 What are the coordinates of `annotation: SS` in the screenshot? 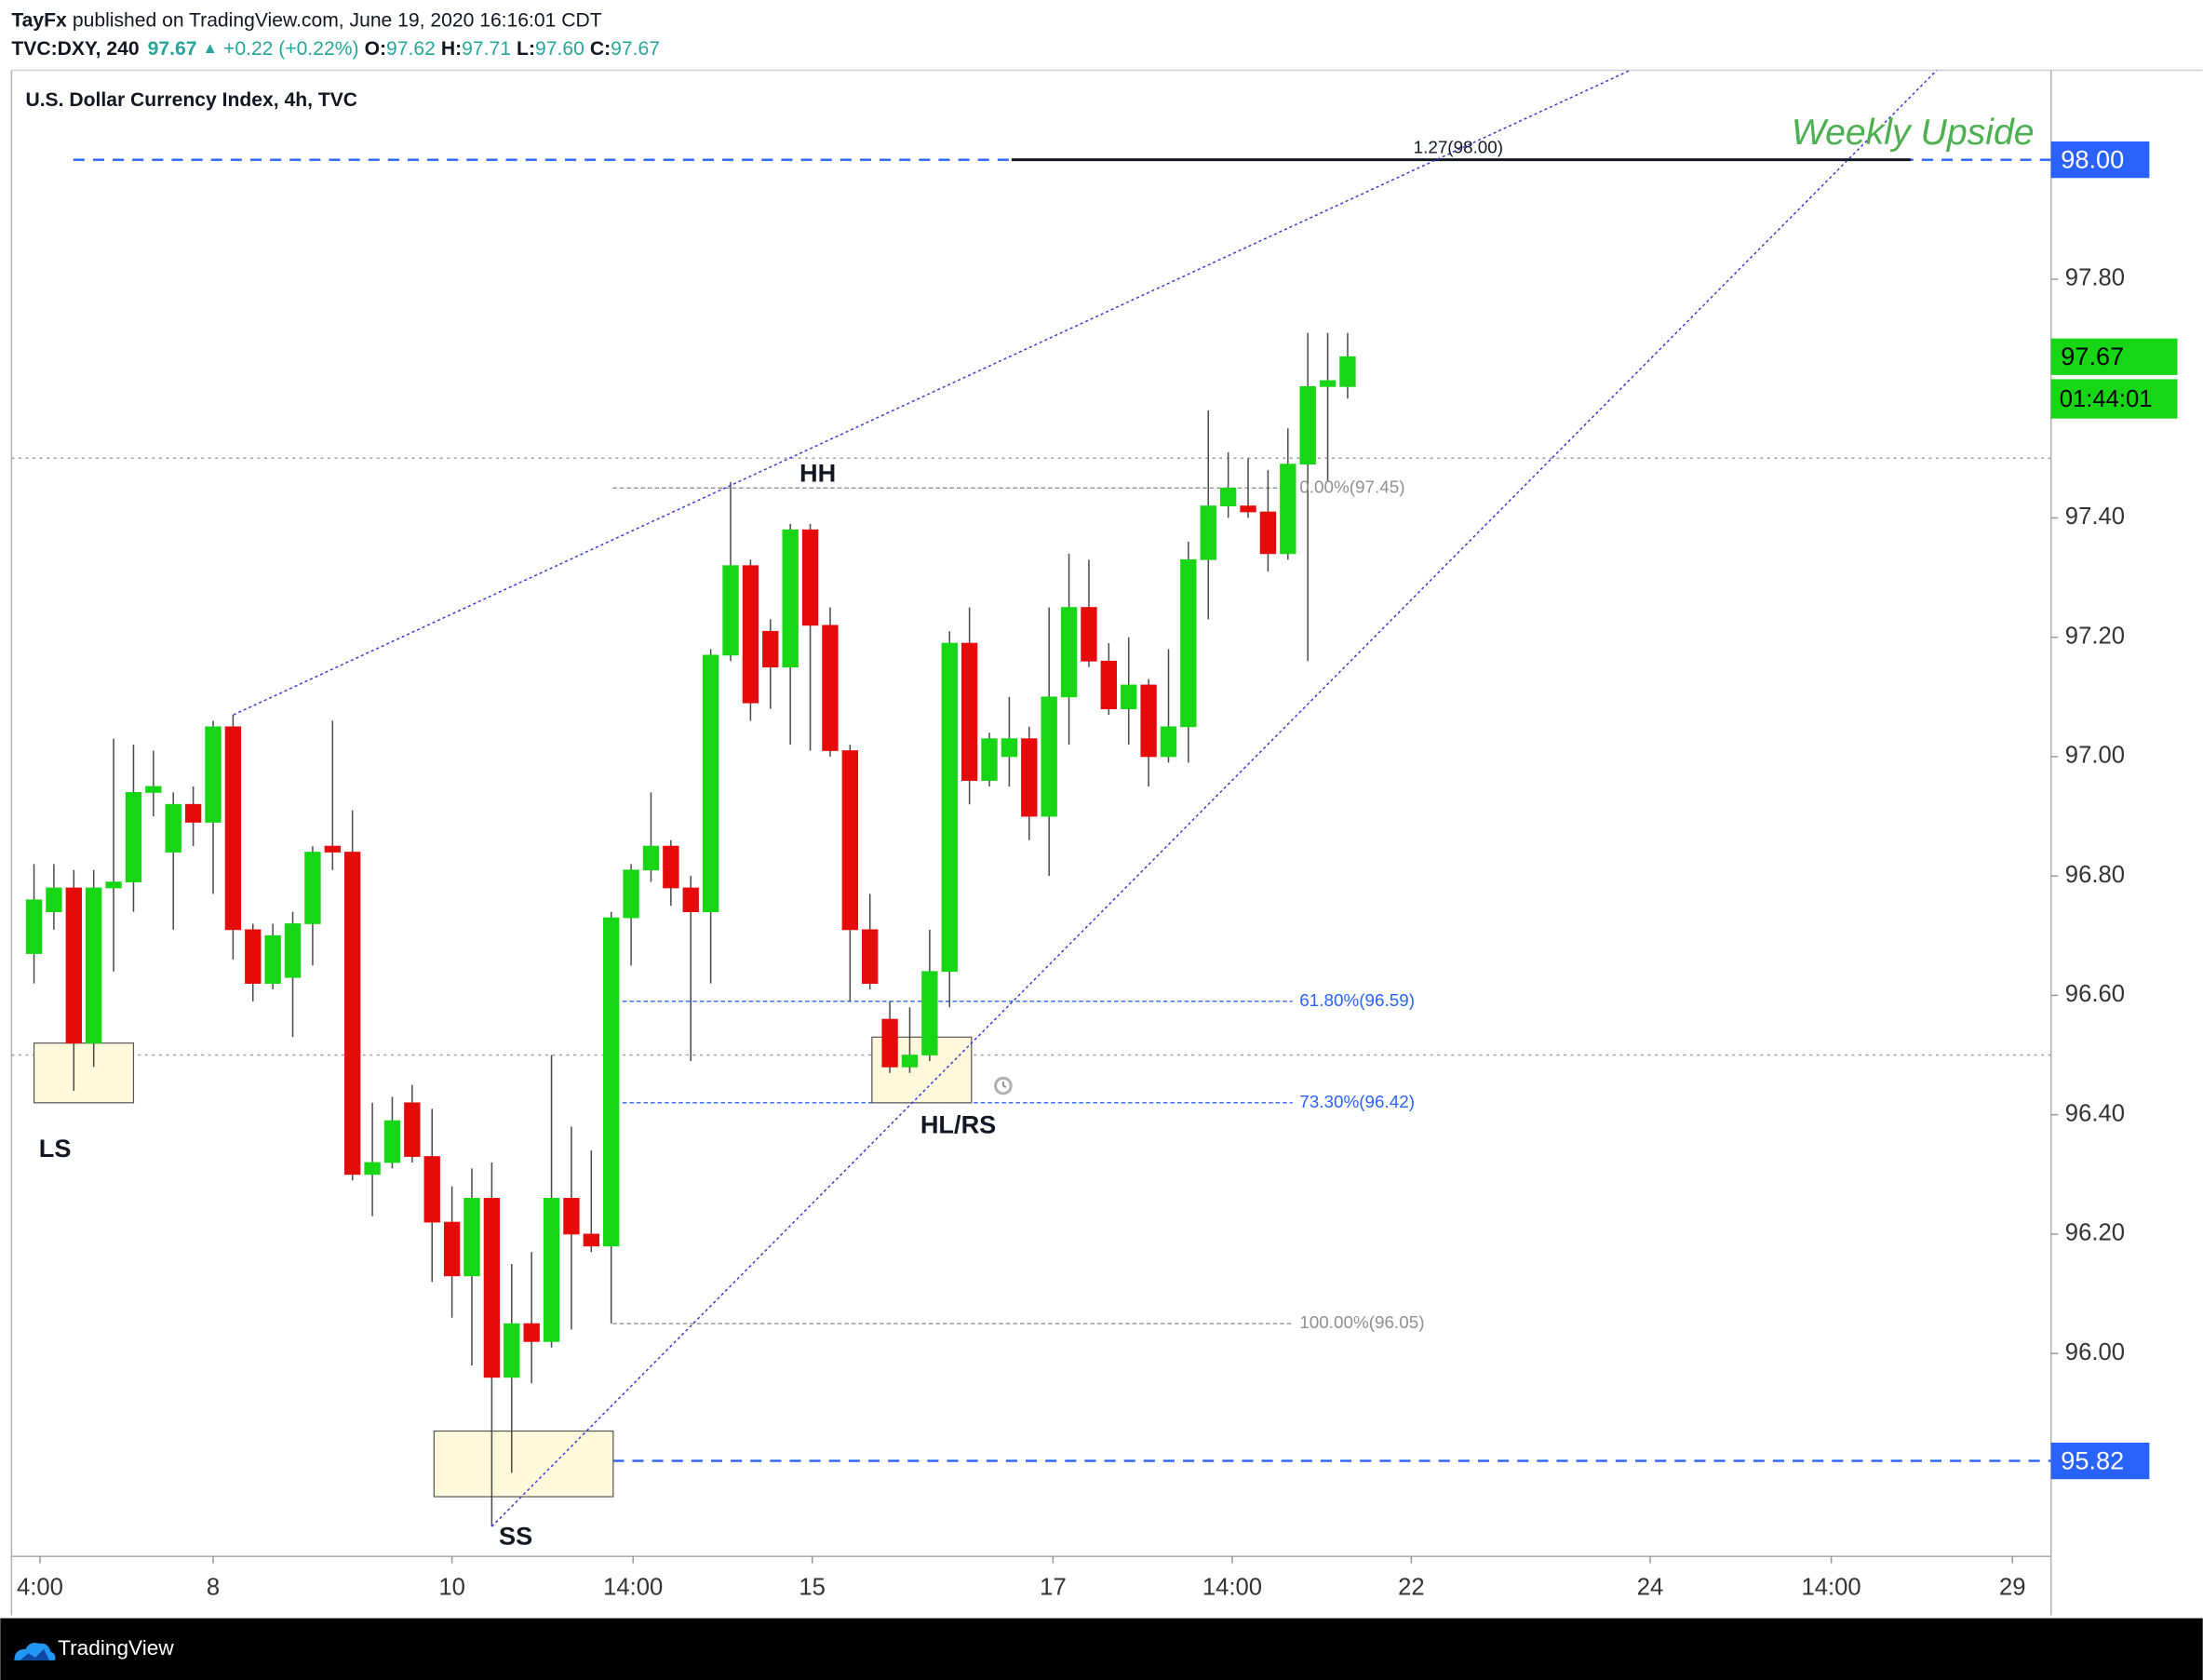 It's located at (515, 1536).